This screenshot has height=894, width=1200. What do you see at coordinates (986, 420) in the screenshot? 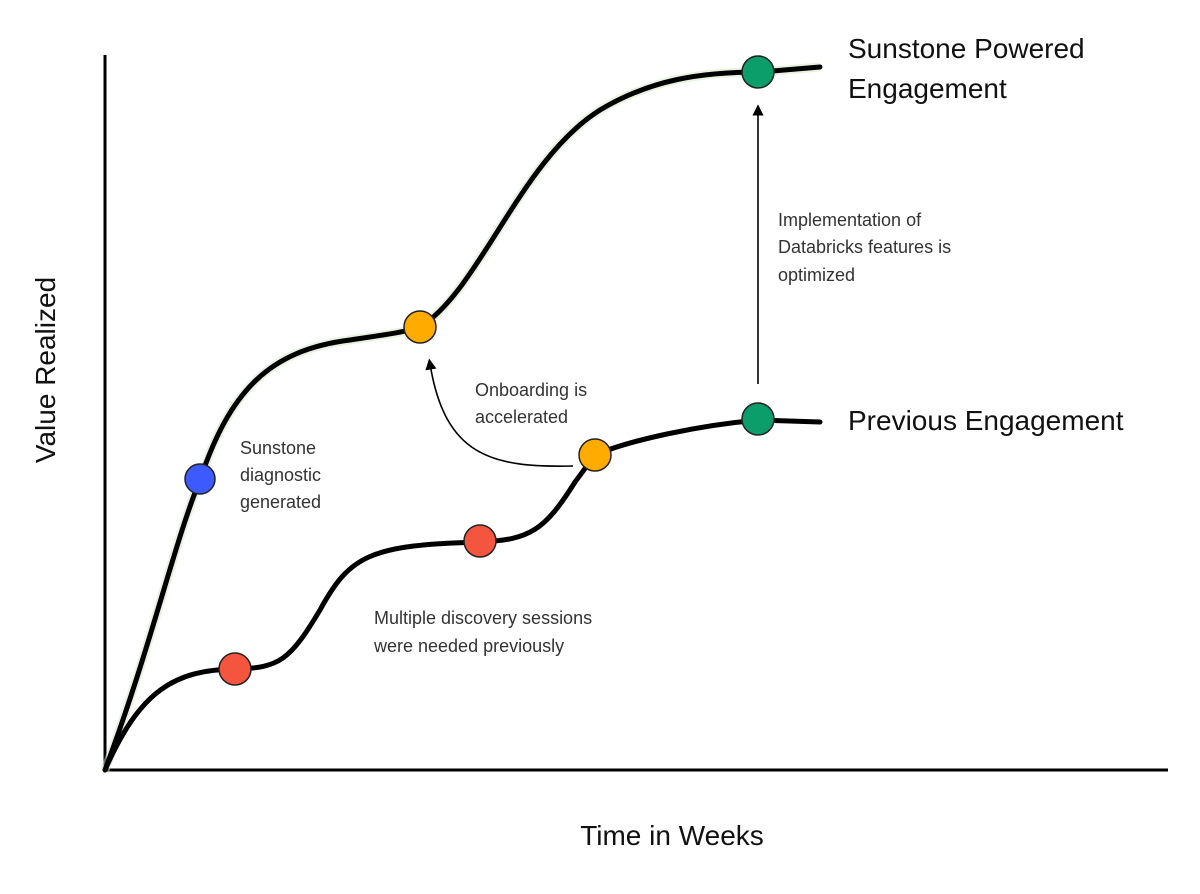
I see `previous-series-label: Previous Engagement` at bounding box center [986, 420].